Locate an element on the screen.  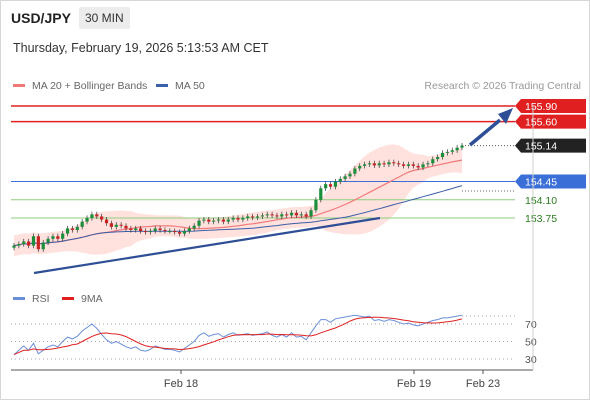
uptrend-line is located at coordinates (207, 245).